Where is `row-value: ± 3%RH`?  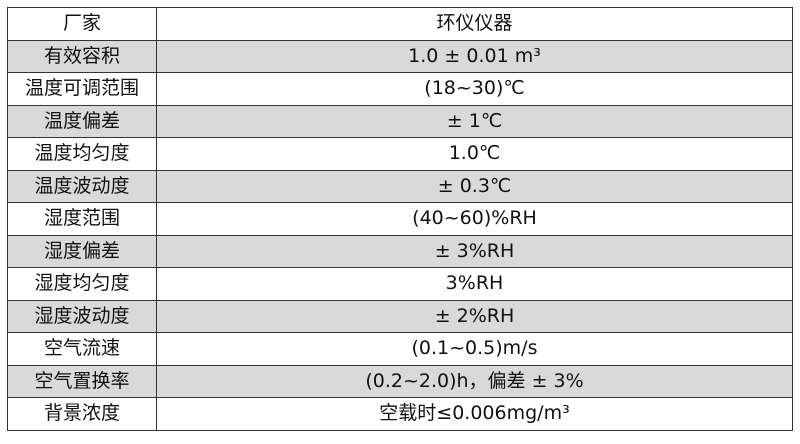
row-value: ± 3%RH is located at coordinates (474, 251).